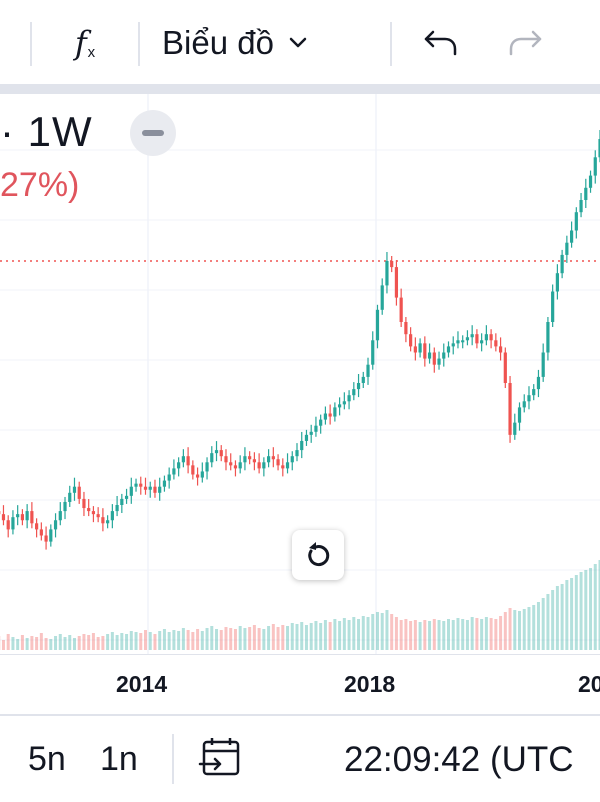 This screenshot has height=802, width=600. What do you see at coordinates (262, 43) in the screenshot?
I see `chart-type-dropdown: Biểu đồ` at bounding box center [262, 43].